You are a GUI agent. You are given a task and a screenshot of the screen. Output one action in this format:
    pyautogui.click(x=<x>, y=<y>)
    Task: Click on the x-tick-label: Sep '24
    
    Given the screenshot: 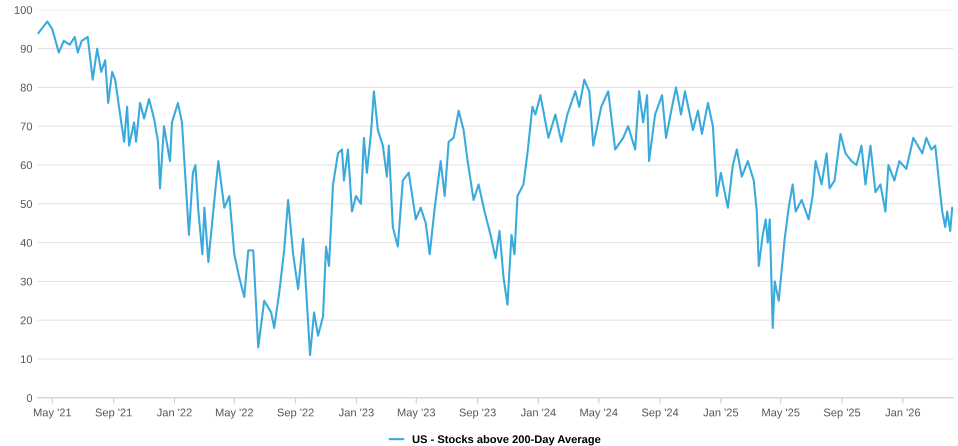 What is the action you would take?
    pyautogui.click(x=660, y=413)
    